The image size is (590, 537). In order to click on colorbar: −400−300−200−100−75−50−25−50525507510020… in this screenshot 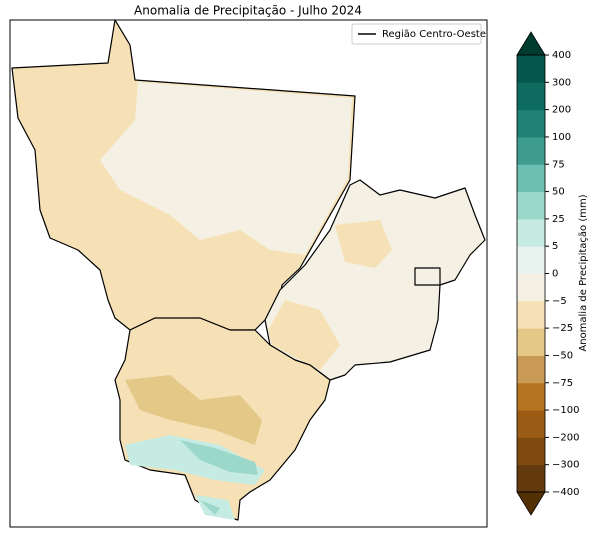, I will do `click(547, 273)`.